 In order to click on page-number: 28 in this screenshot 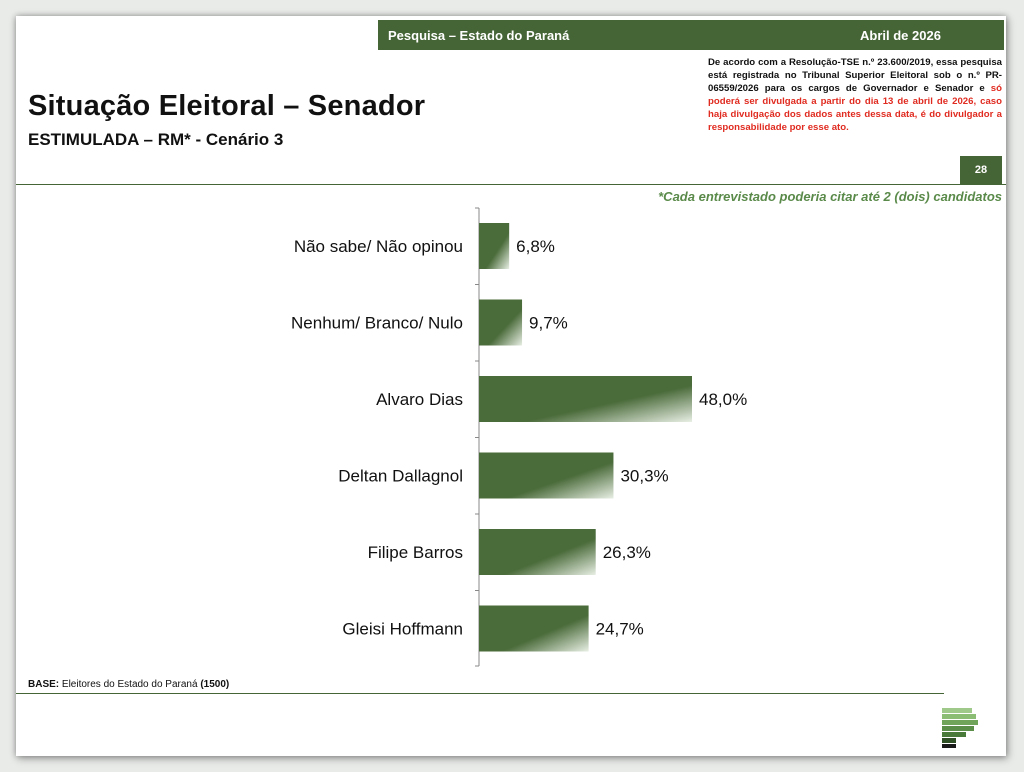, I will do `click(981, 170)`.